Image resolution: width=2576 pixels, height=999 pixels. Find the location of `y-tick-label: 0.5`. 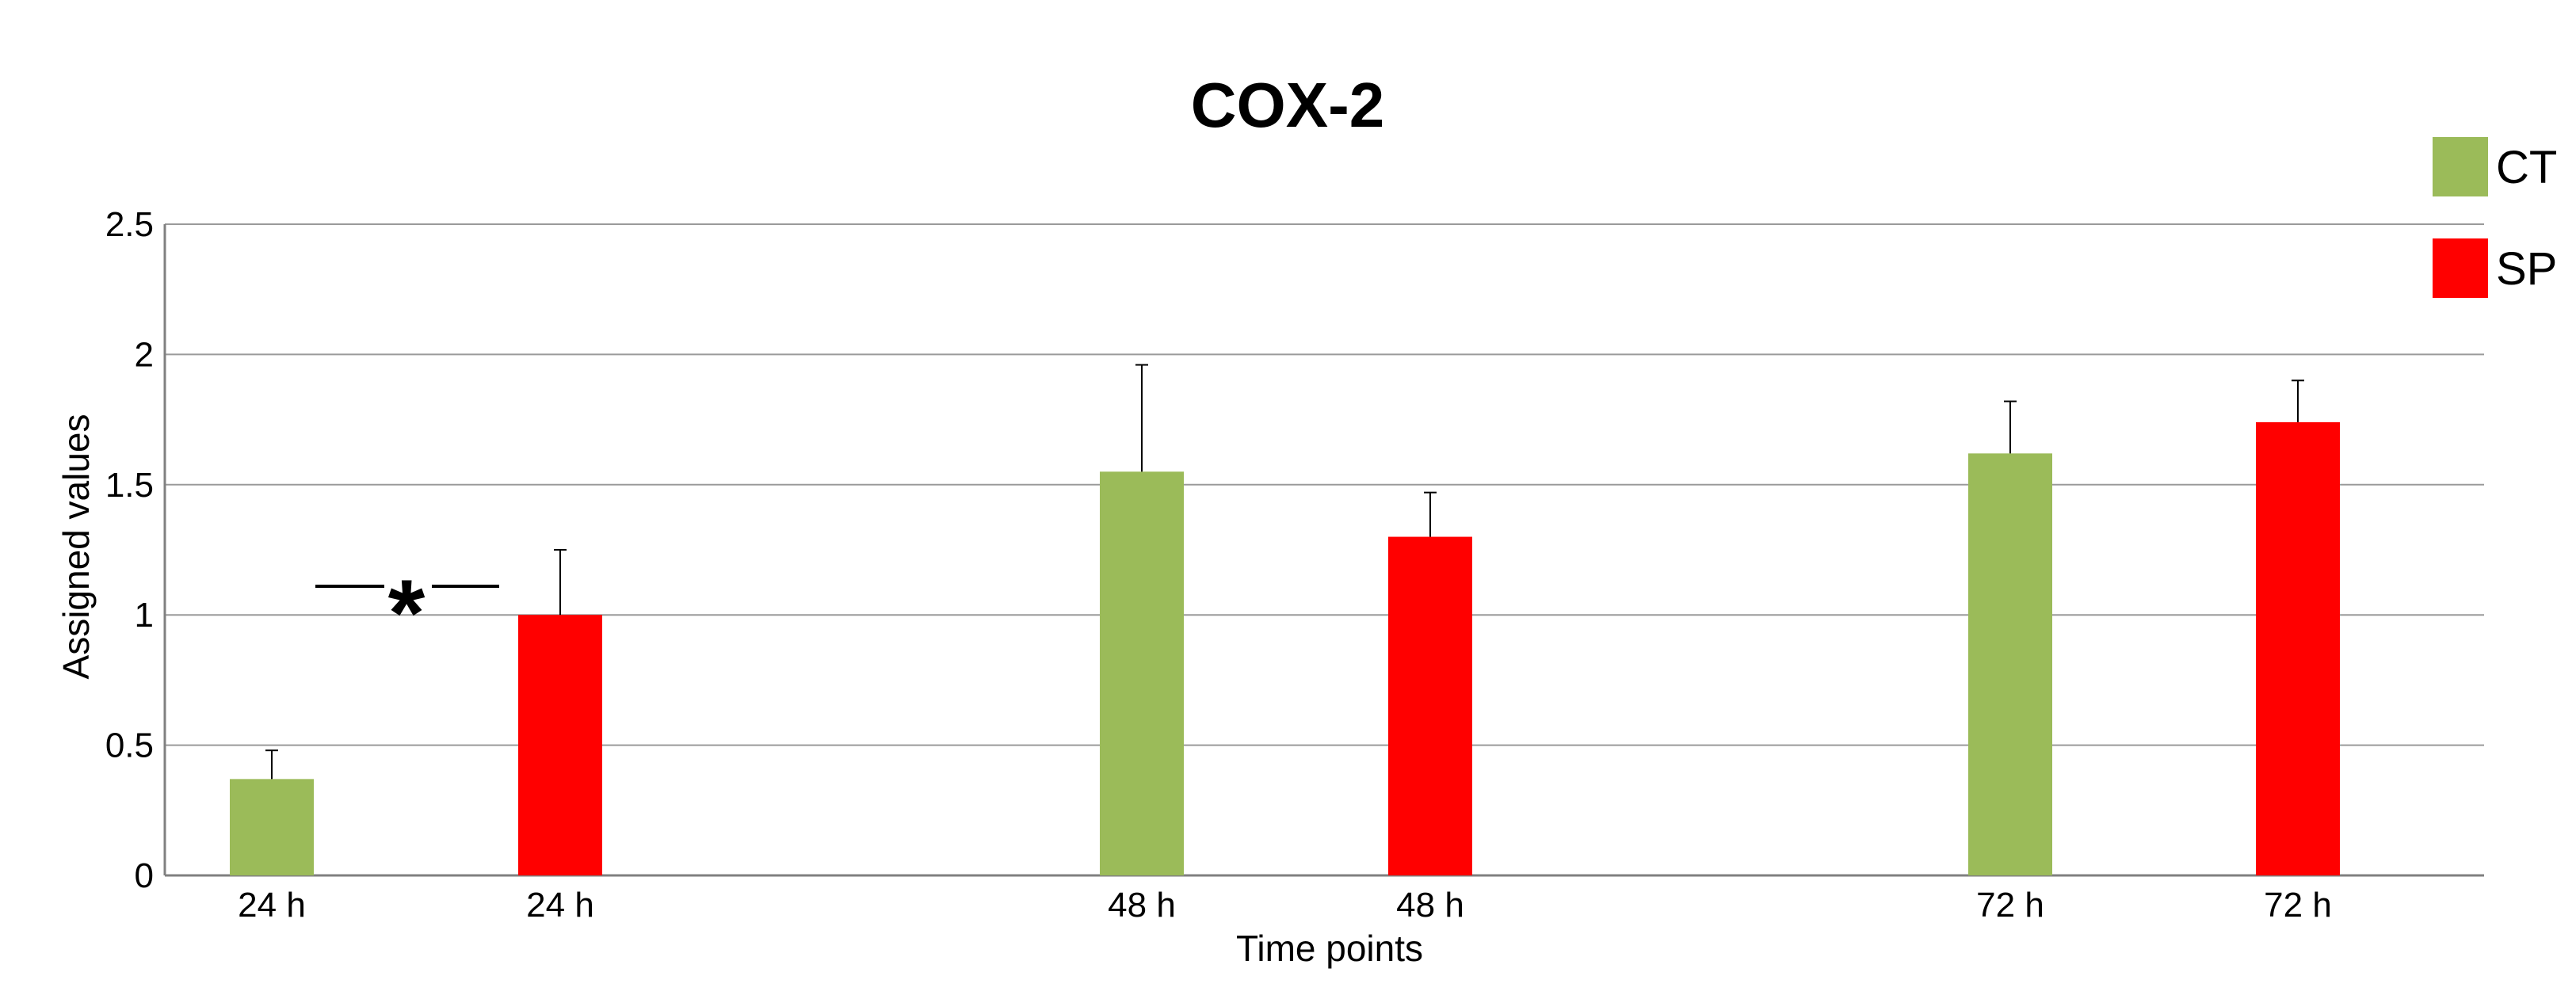

y-tick-label: 0.5 is located at coordinates (129, 745).